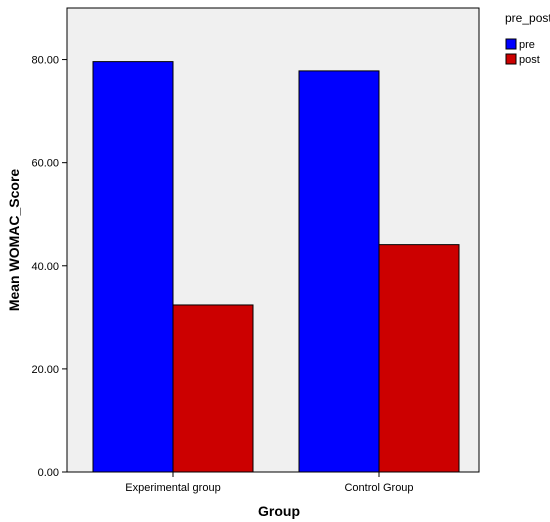  I want to click on y-tick-label: 20.00, so click(45, 370).